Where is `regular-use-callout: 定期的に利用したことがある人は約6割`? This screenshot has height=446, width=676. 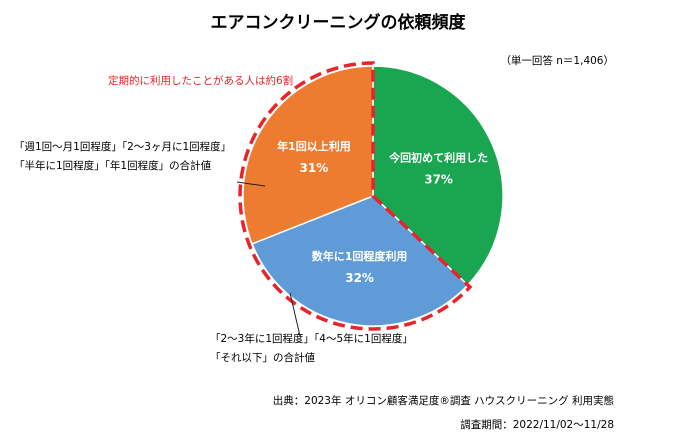
regular-use-callout: 定期的に利用したことがある人は約6割 is located at coordinates (200, 80).